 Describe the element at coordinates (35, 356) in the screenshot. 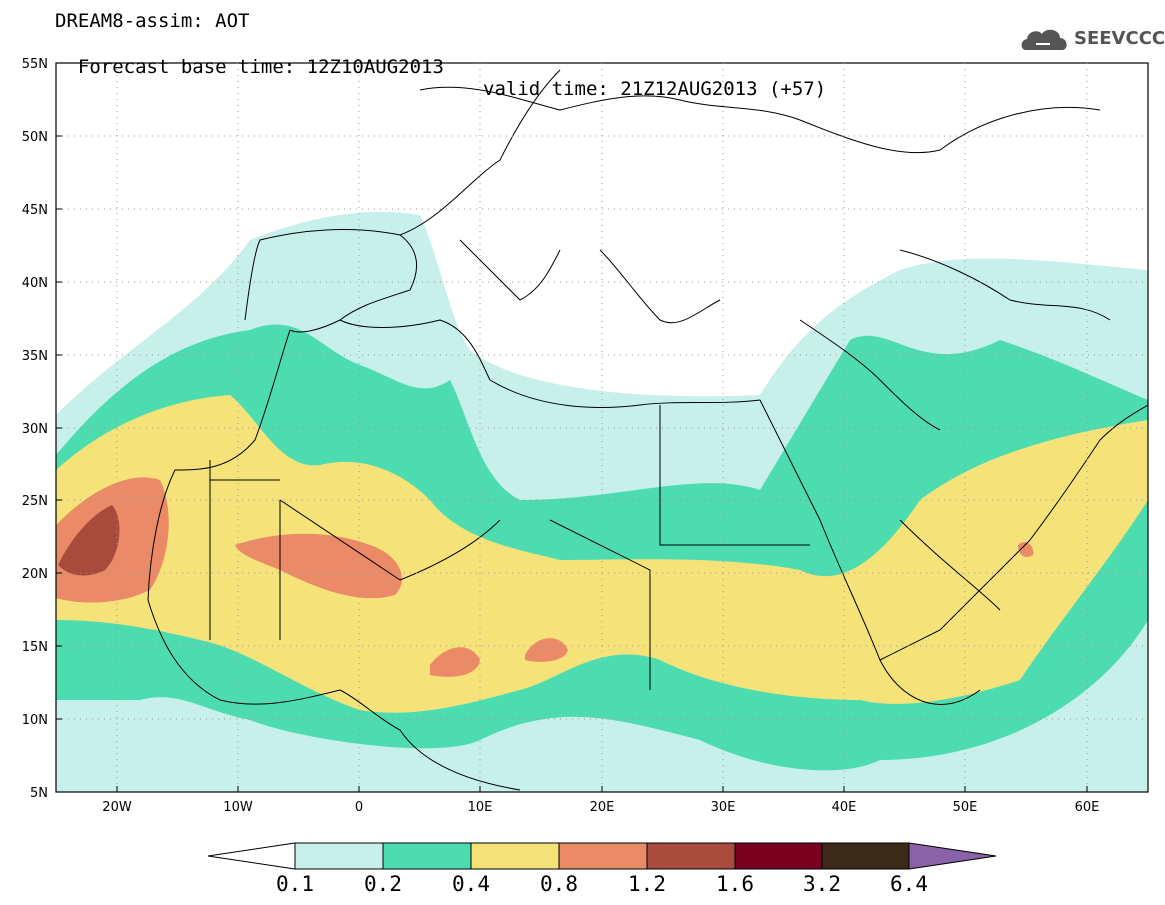

I see `lat-label: 35N` at that location.